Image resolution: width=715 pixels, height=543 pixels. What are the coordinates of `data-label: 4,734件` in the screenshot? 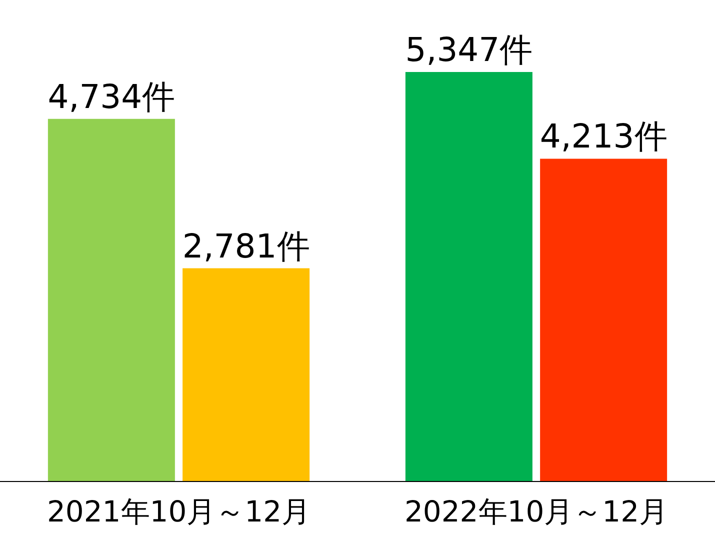 It's located at (112, 96).